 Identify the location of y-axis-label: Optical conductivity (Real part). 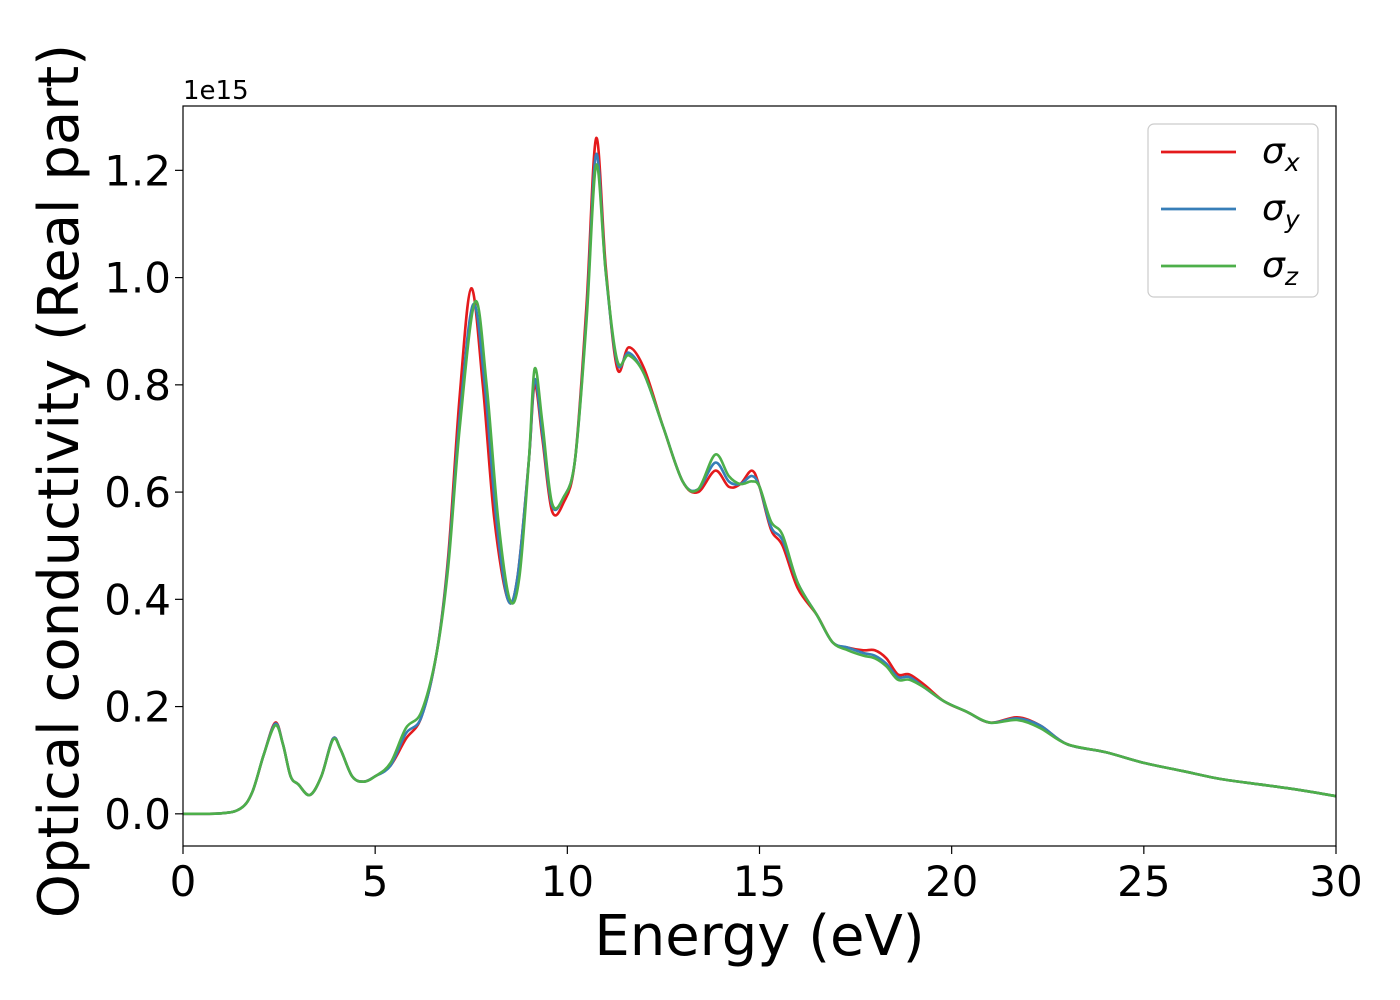
(59, 481).